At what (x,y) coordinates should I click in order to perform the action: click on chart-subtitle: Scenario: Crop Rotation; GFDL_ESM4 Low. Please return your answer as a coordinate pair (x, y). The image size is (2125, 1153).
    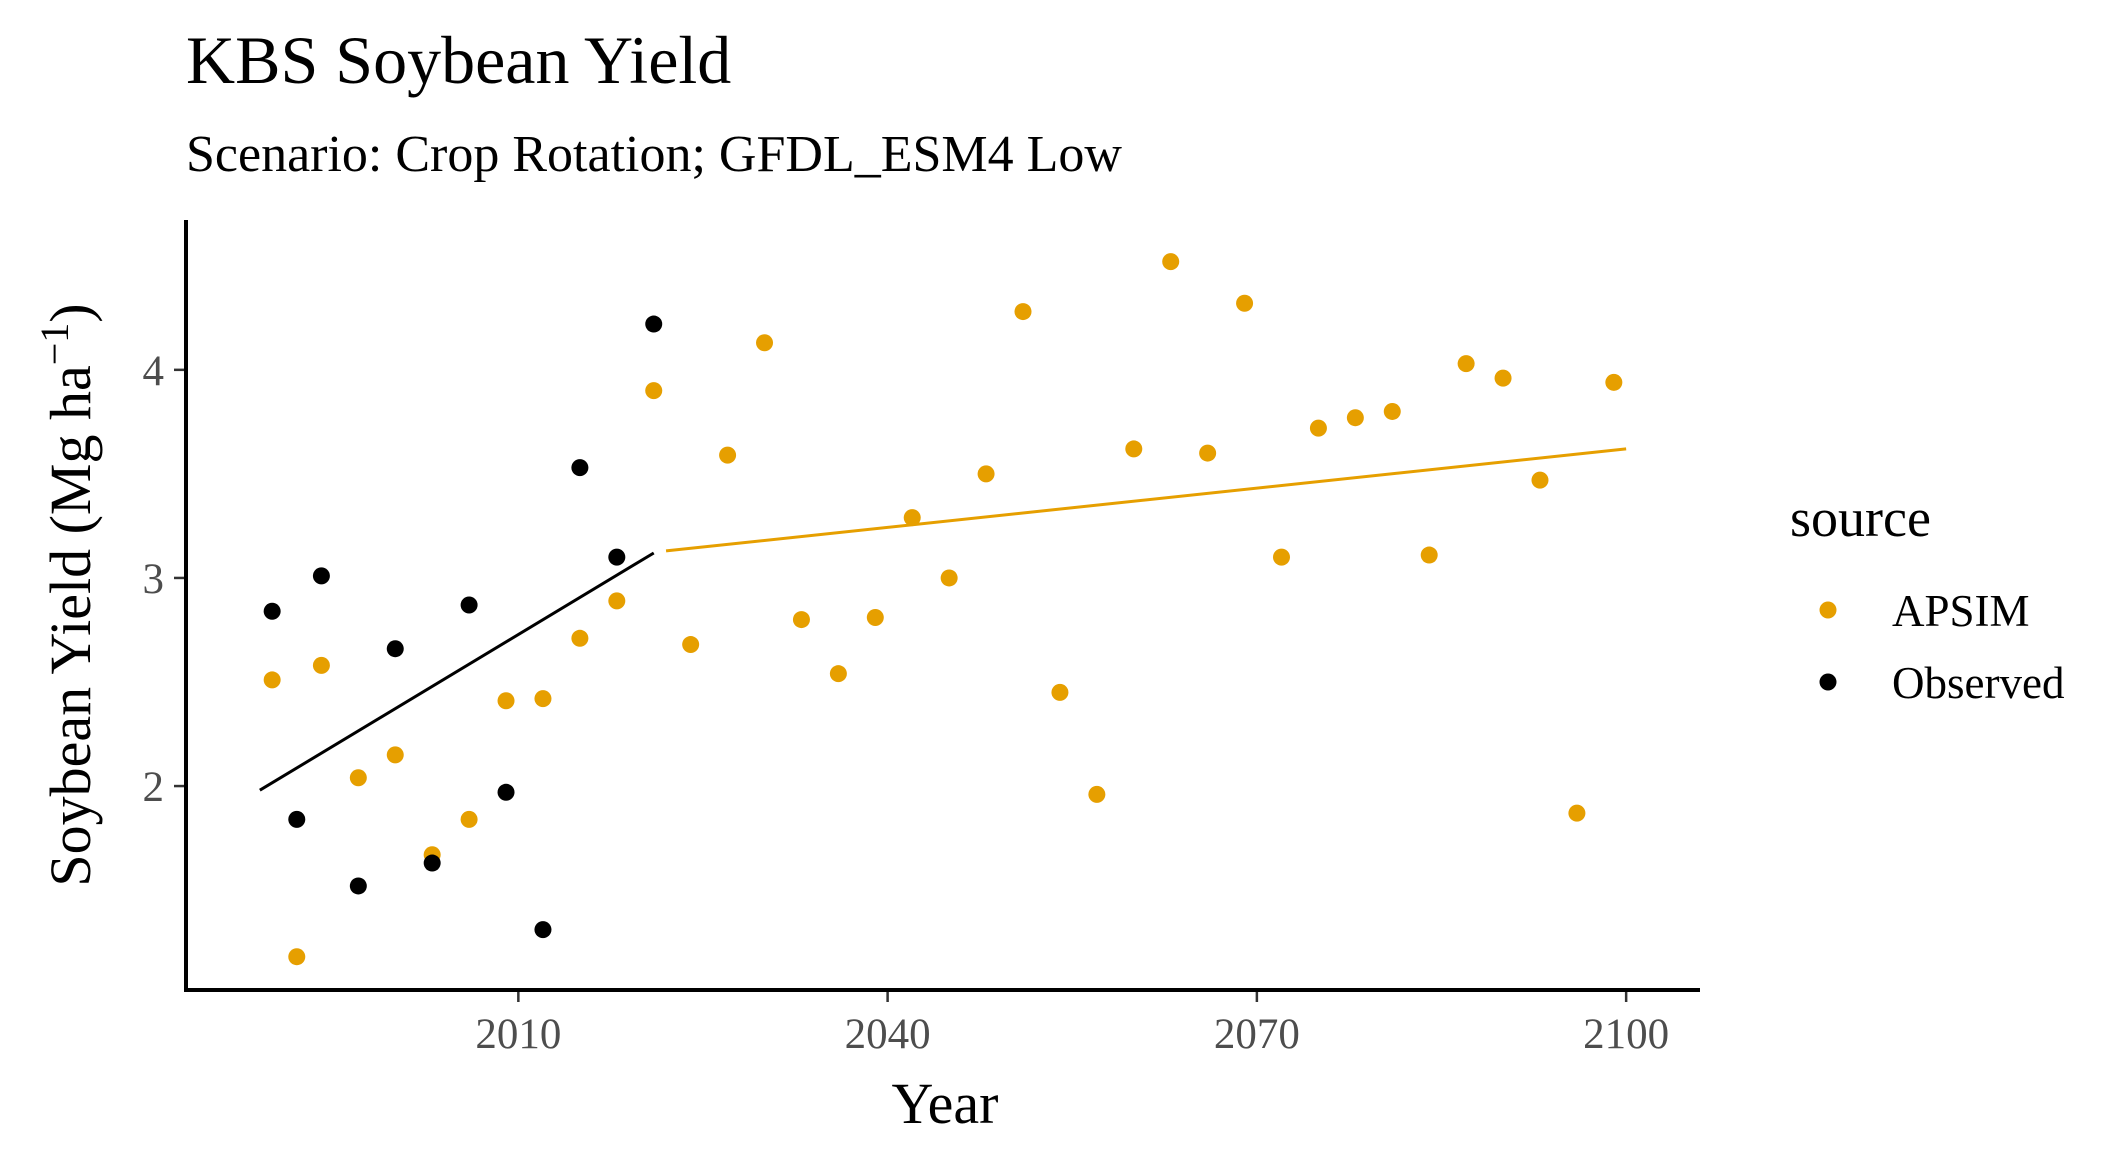
    Looking at the image, I should click on (654, 154).